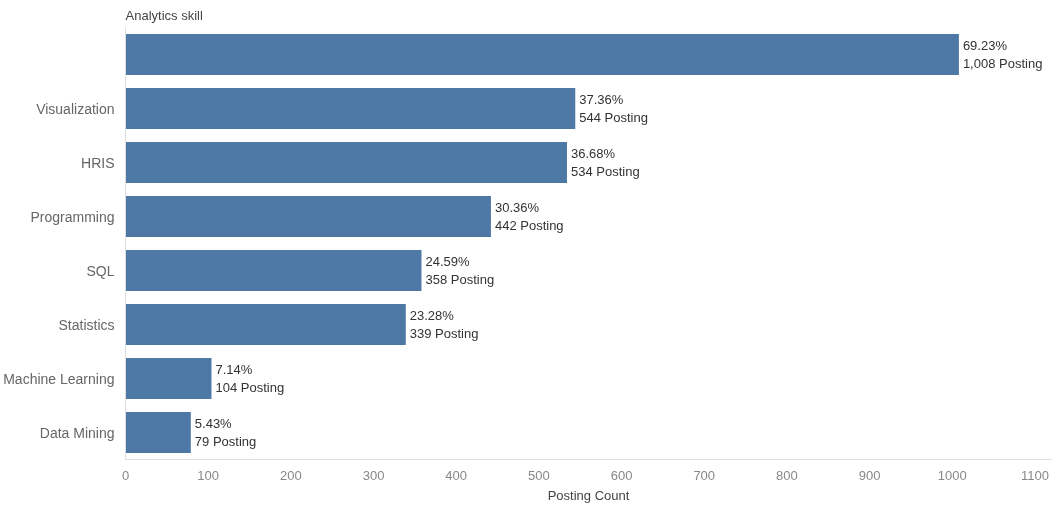 This screenshot has height=505, width=1061. I want to click on x-tick-label: 900, so click(869, 475).